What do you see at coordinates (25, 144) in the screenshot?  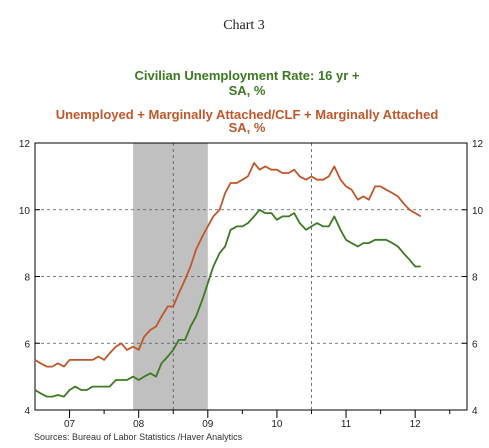 I see `y-tick-label-left-12: 12` at bounding box center [25, 144].